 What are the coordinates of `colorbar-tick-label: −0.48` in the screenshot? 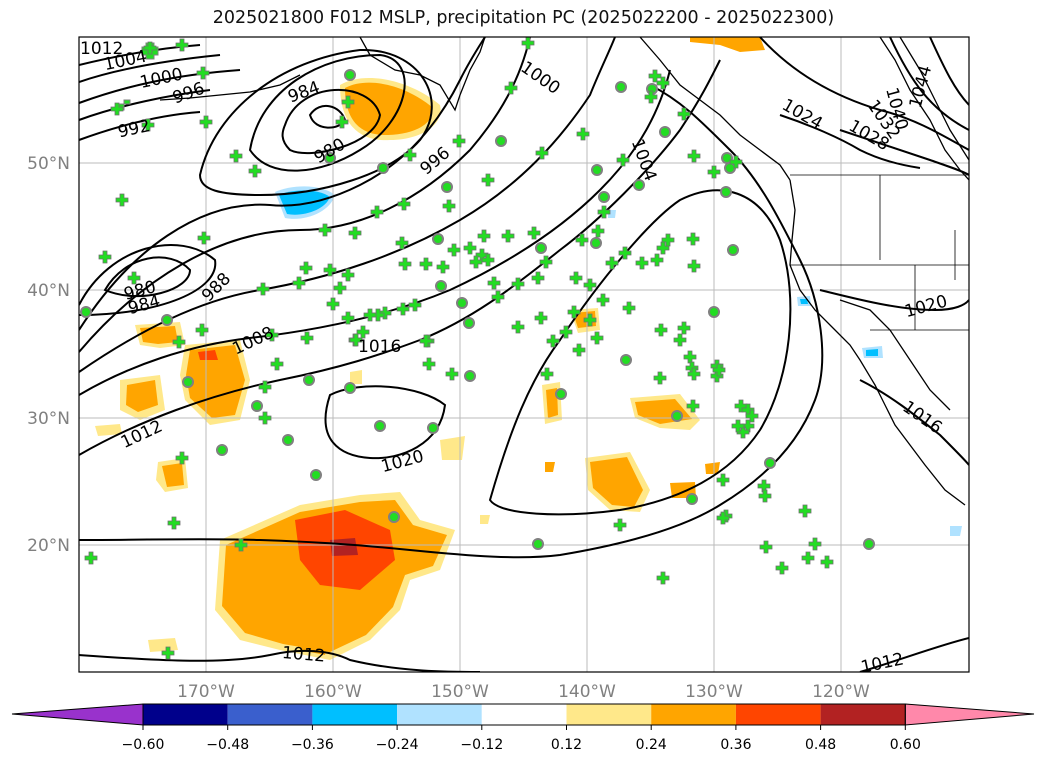 It's located at (227, 745).